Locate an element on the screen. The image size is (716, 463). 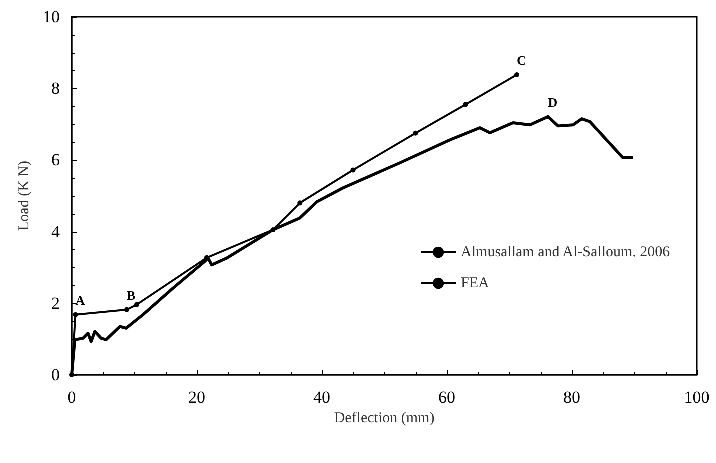
y-tick-label: 0 is located at coordinates (56, 375).